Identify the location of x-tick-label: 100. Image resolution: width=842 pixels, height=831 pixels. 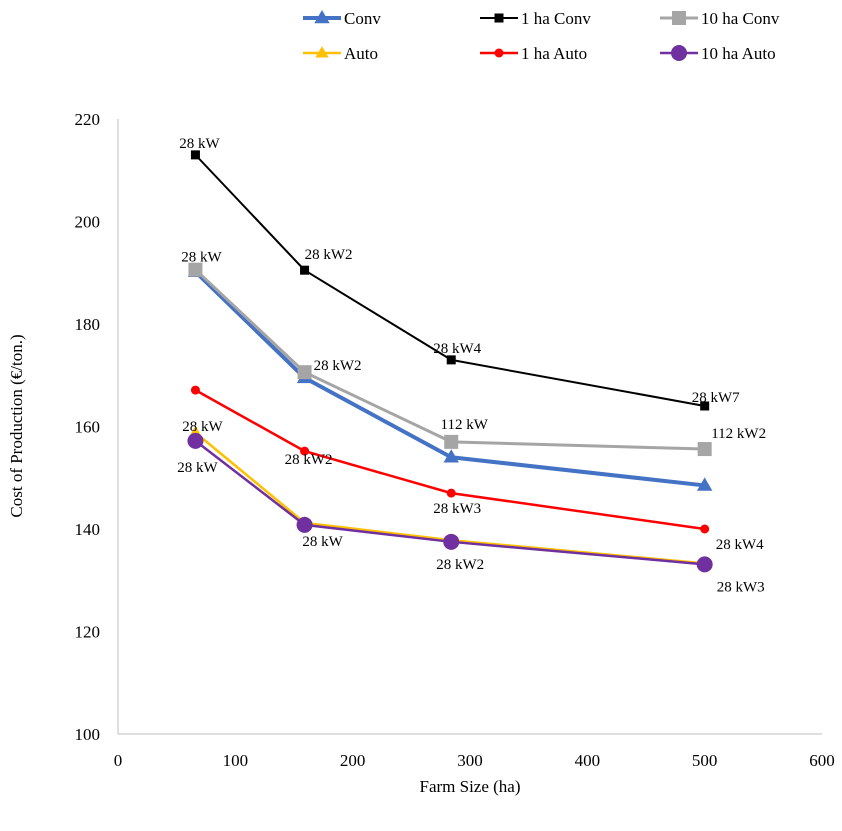
(236, 760).